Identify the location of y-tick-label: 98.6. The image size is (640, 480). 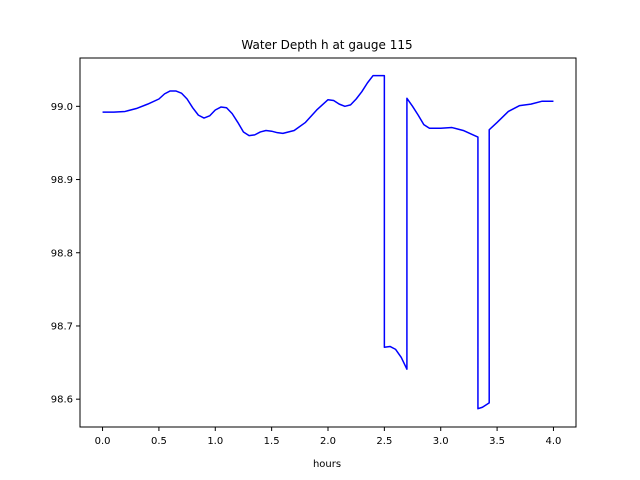
(62, 400).